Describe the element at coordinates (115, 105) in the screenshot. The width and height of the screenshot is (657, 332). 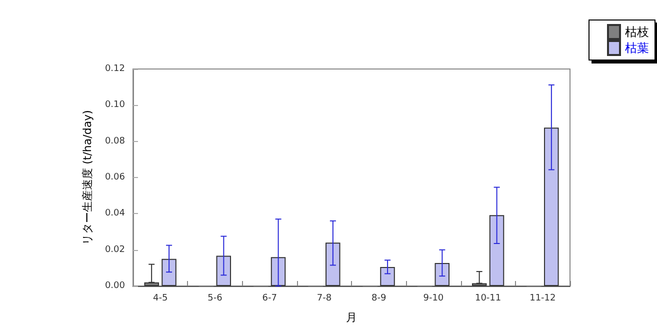
I see `y-tick-label: 0.10` at that location.